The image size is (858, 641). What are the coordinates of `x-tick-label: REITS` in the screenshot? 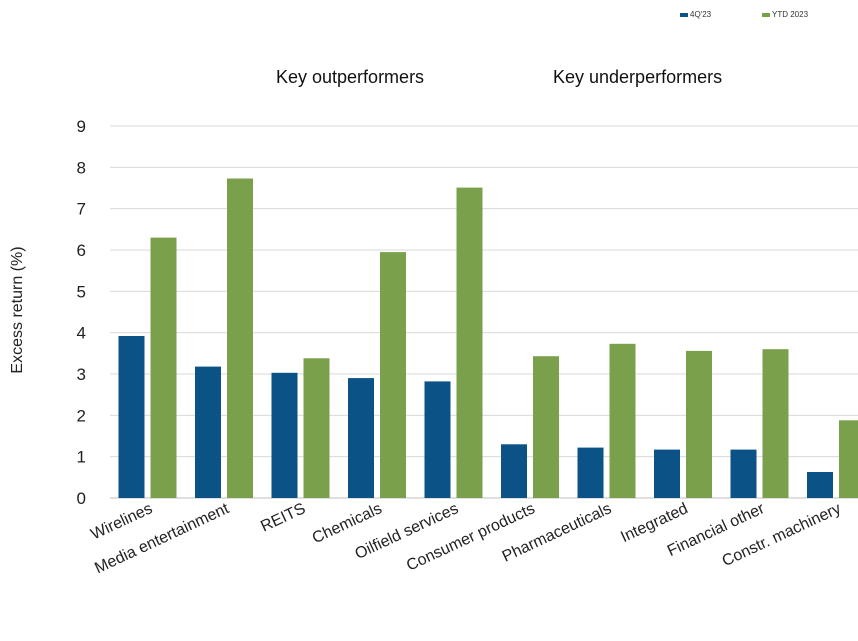 It's located at (283, 517).